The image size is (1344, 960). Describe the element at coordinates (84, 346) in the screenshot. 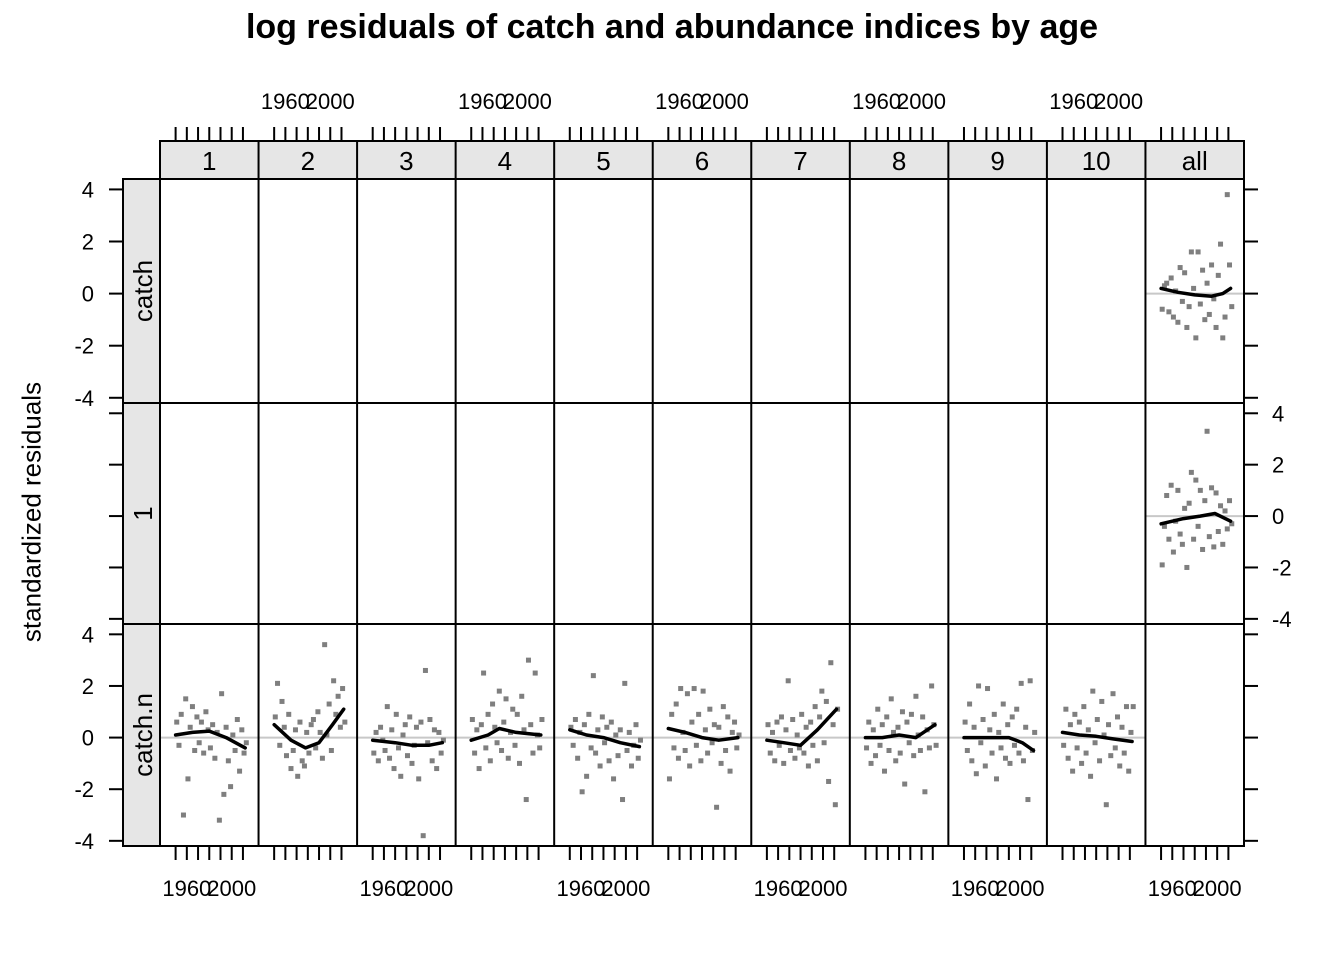

I see `y-tick-label: -2` at that location.